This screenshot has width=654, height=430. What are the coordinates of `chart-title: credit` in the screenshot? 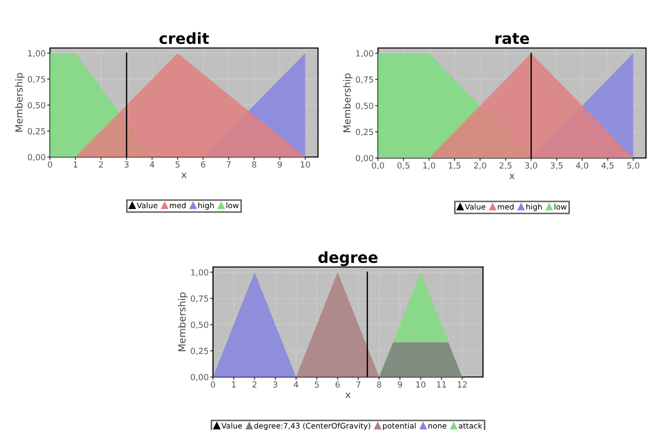 It's located at (184, 38).